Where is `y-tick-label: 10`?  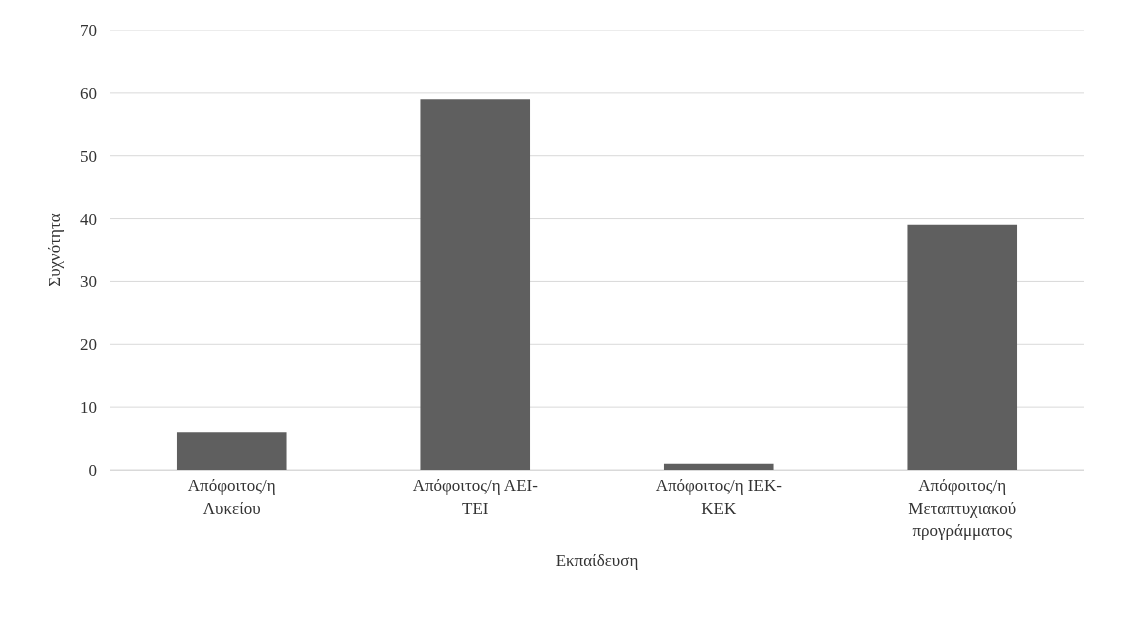 y-tick-label: 10 is located at coordinates (88, 408).